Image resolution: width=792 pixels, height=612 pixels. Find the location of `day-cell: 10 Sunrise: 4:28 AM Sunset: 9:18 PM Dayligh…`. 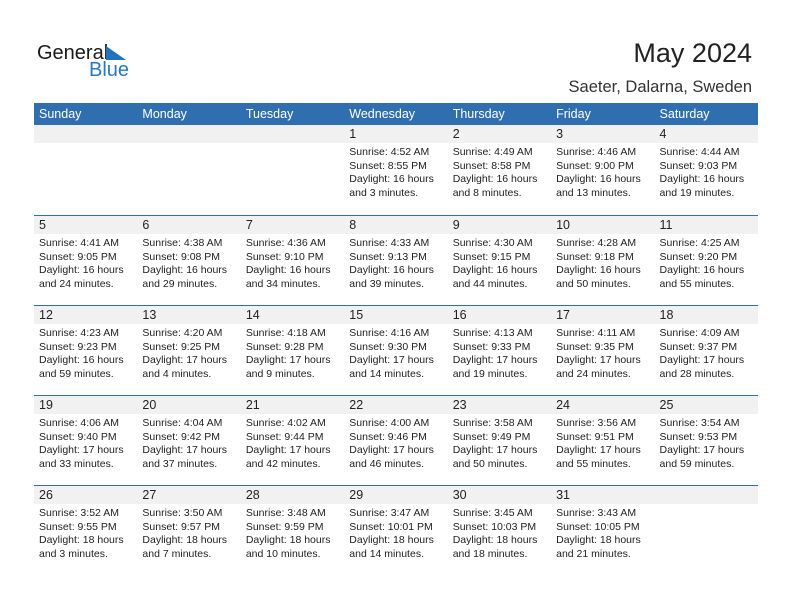

day-cell: 10 Sunrise: 4:28 AM Sunset: 9:18 PM Dayligh… is located at coordinates (602, 260).